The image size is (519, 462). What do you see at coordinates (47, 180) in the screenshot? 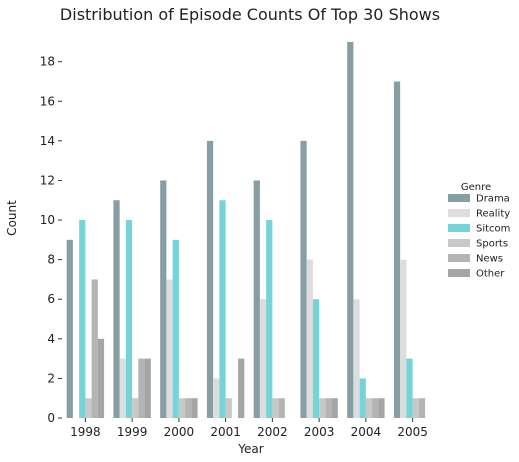
I see `y-tick-label: 12` at bounding box center [47, 180].